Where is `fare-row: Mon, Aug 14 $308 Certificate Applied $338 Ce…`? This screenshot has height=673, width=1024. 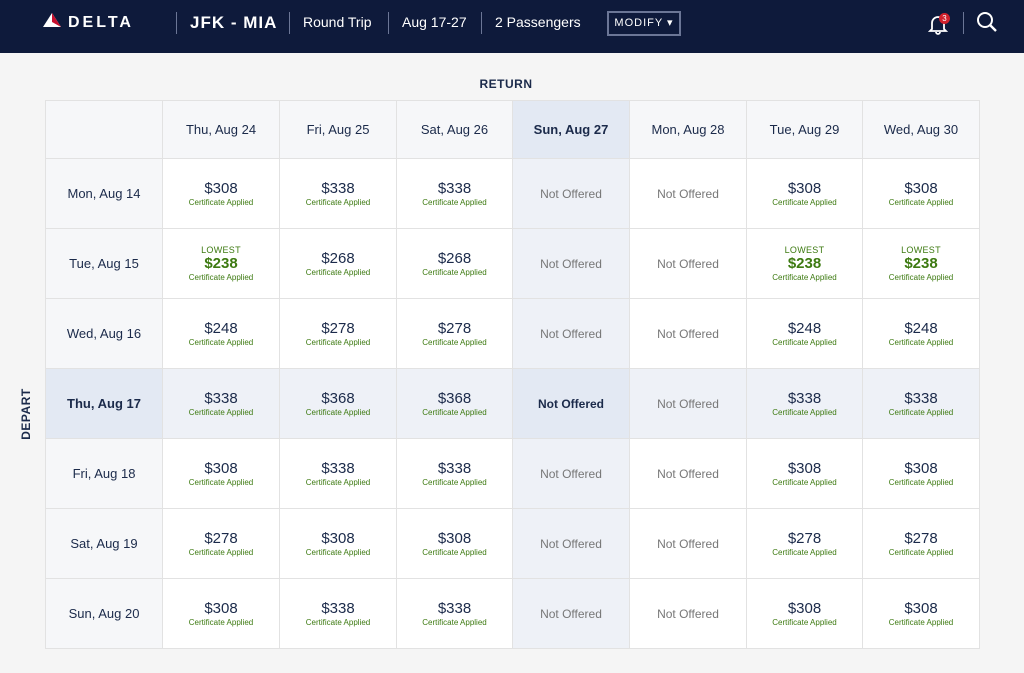
fare-row: Mon, Aug 14 $308 Certificate Applied $338 Ce… is located at coordinates (512, 193).